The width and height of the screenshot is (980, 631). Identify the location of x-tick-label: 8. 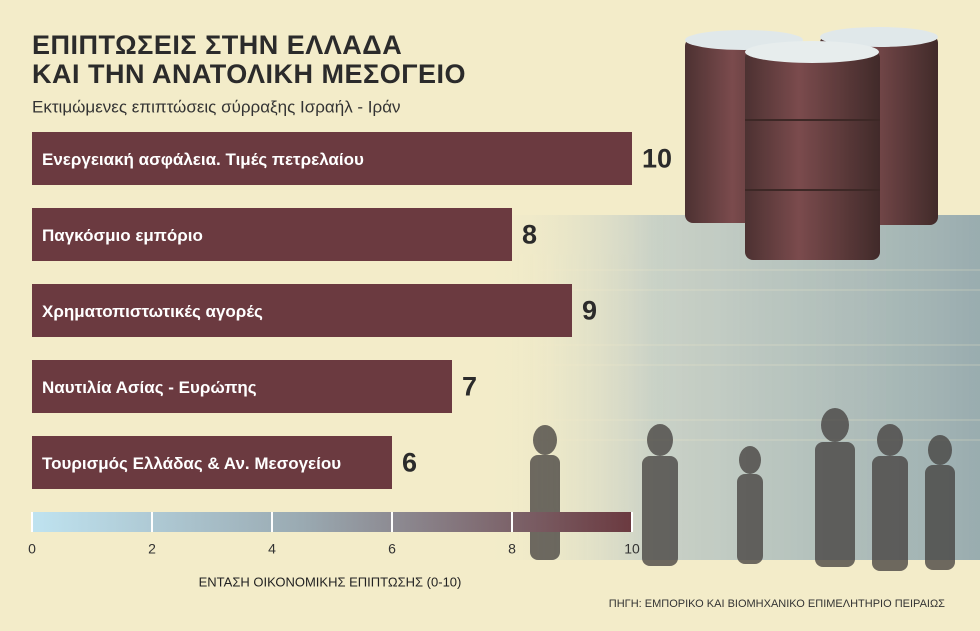
(512, 549).